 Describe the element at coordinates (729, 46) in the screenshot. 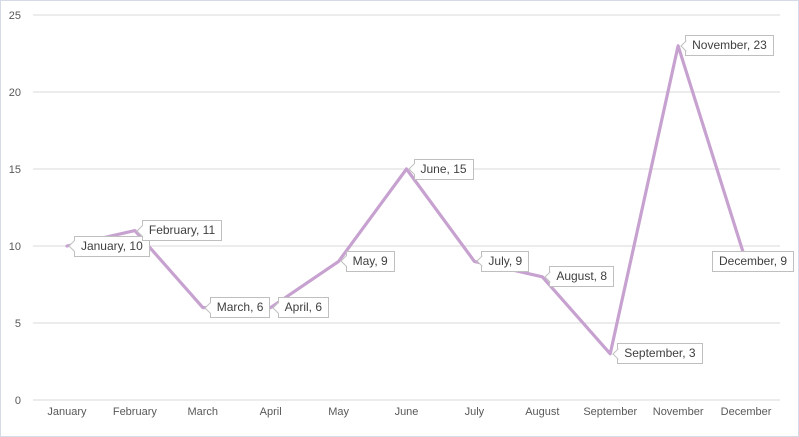

I see `data-label-callout: November, 23` at that location.